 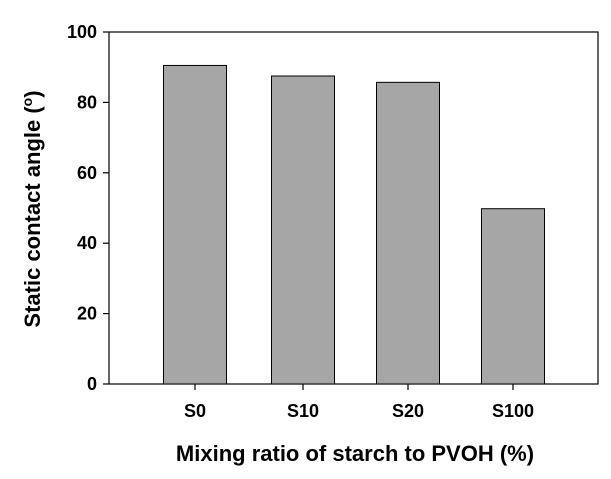 What do you see at coordinates (32, 217) in the screenshot?
I see `y-axis-title-text: Static contact angle (` at bounding box center [32, 217].